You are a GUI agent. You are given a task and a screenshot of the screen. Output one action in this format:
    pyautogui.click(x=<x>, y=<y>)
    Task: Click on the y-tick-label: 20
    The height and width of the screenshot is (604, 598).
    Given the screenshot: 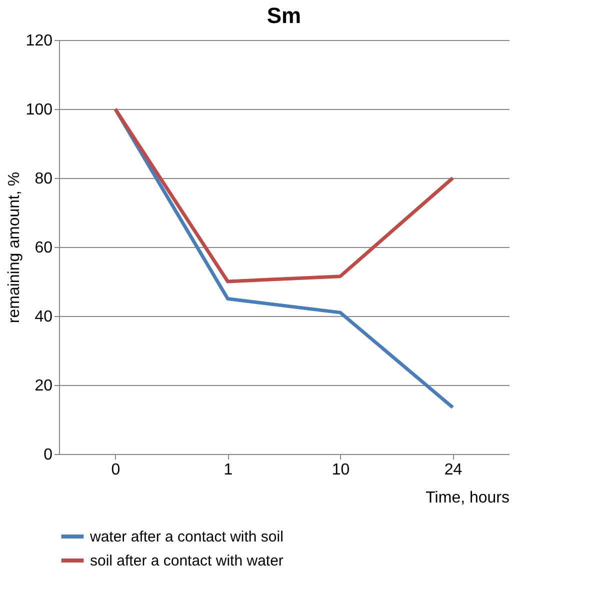 What is the action you would take?
    pyautogui.click(x=43, y=386)
    